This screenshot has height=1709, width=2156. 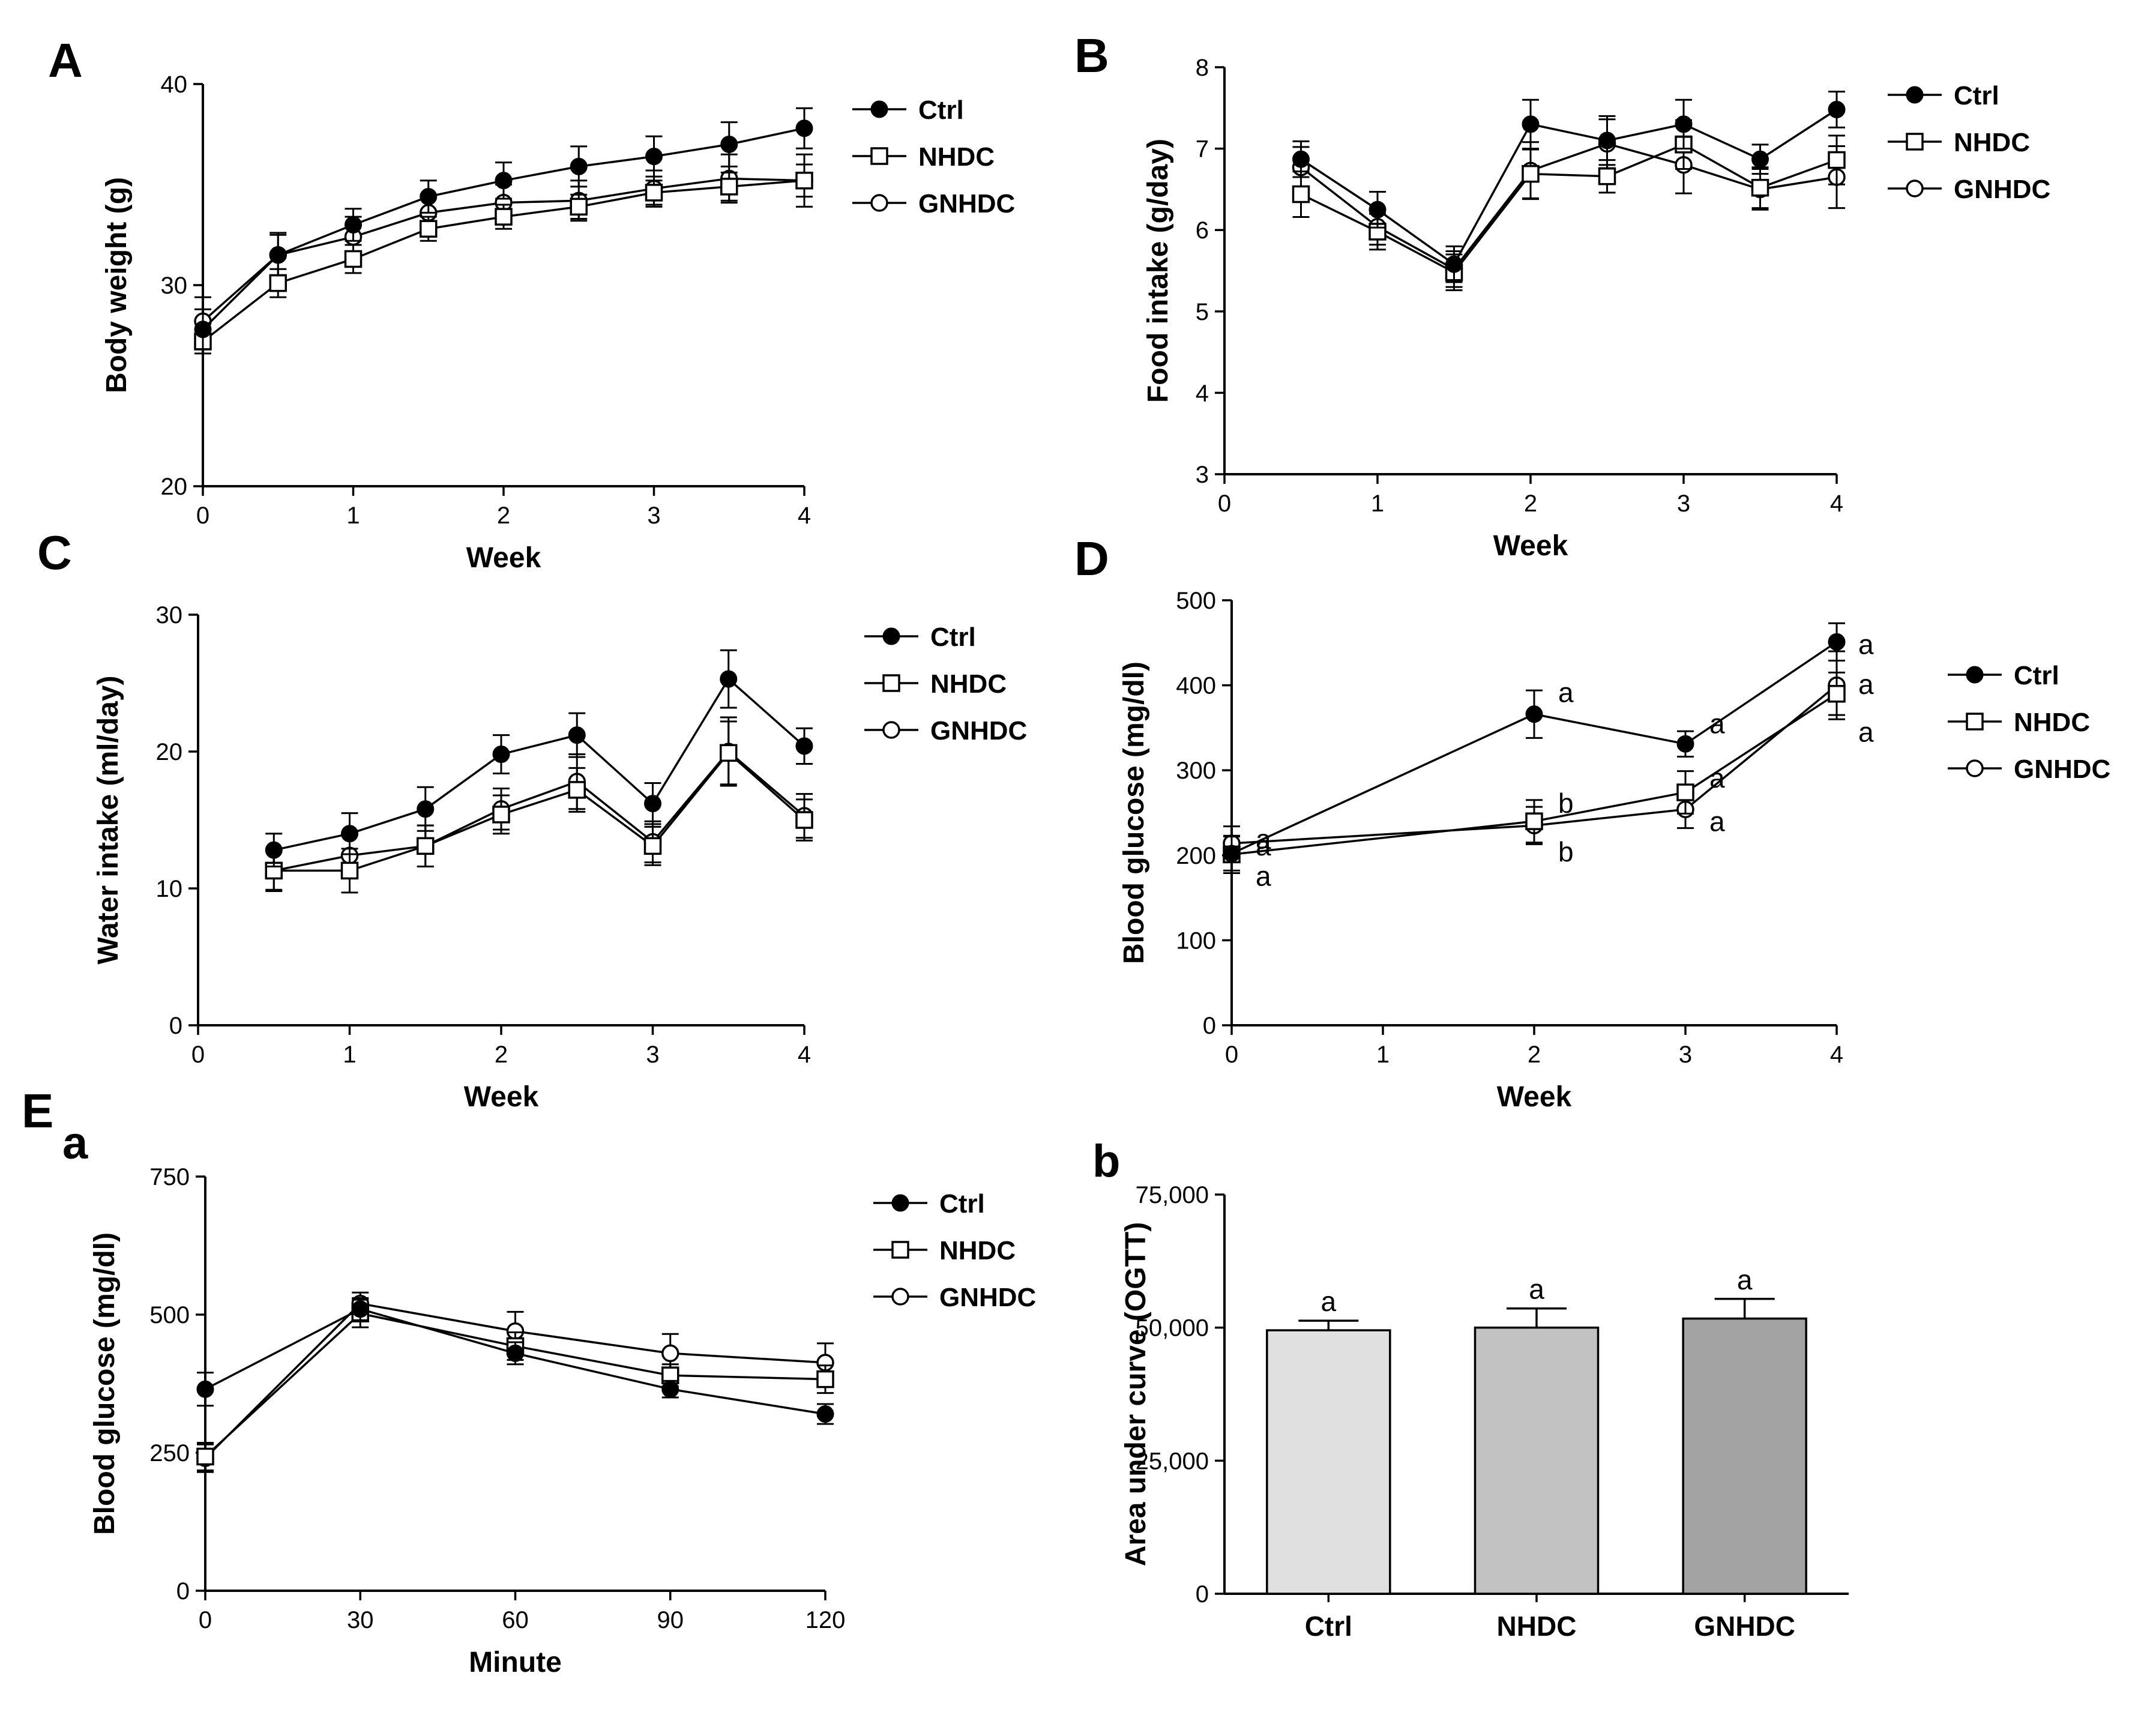 What do you see at coordinates (108, 820) in the screenshot?
I see `y-axis-title: Water intake (ml/day)` at bounding box center [108, 820].